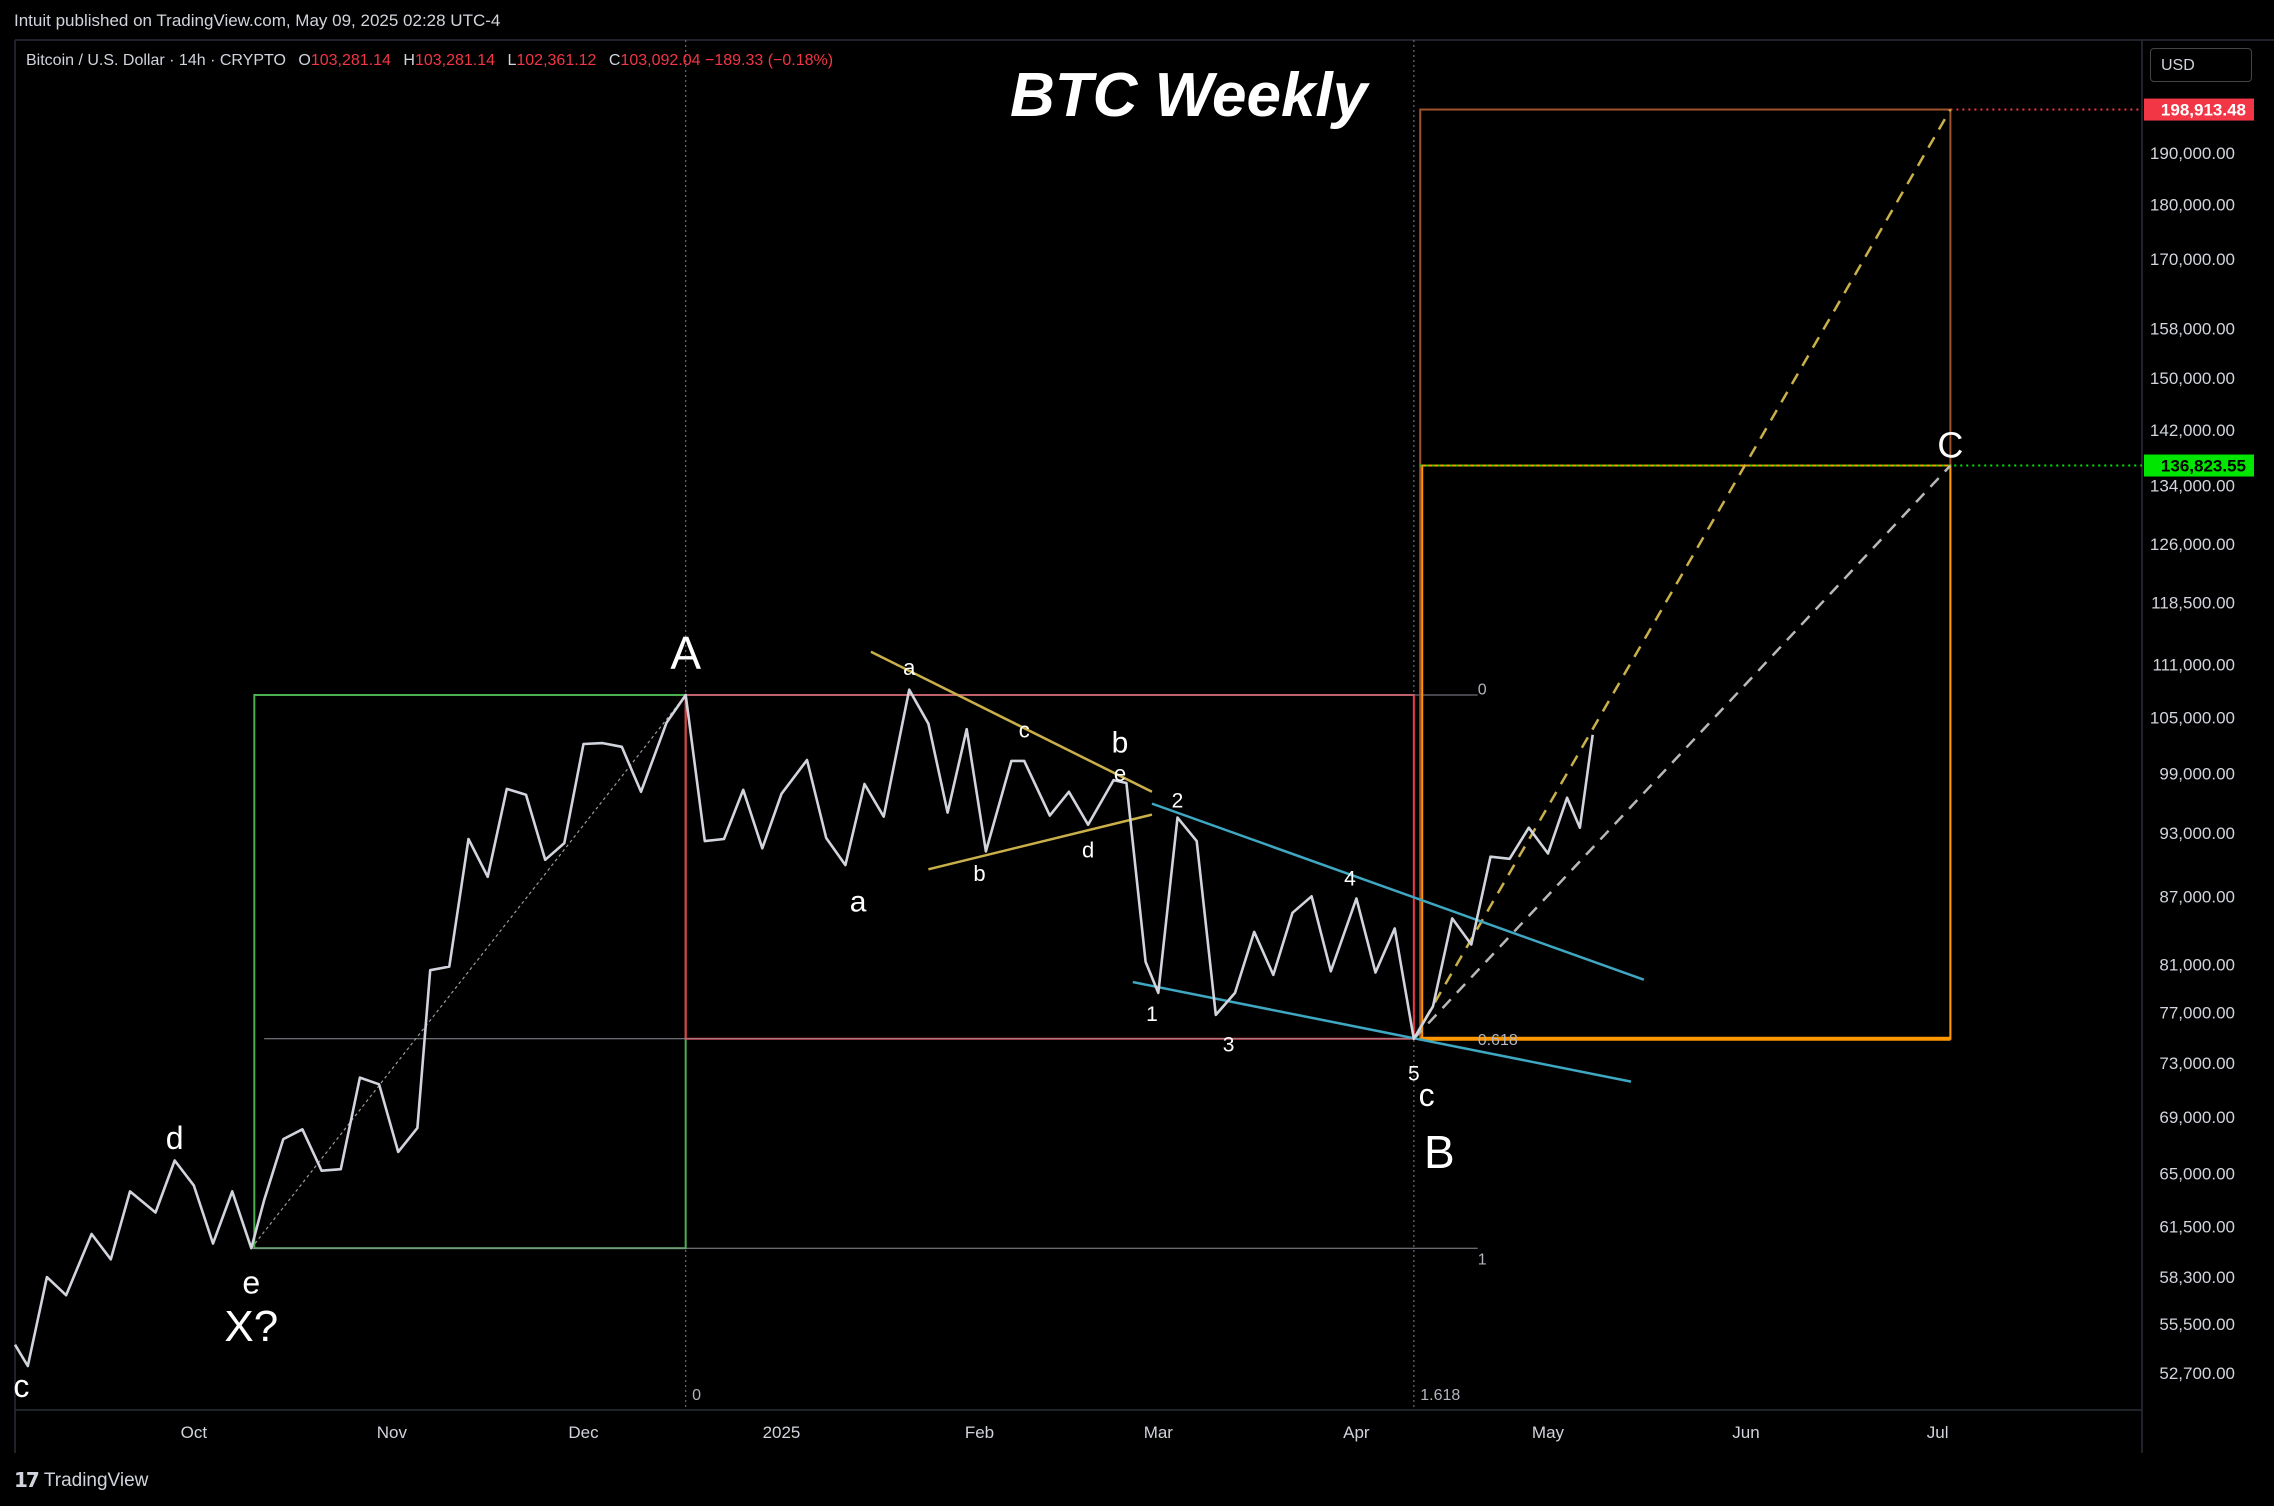  Describe the element at coordinates (2197, 1174) in the screenshot. I see `y-tick-label: 65,000.00` at that location.